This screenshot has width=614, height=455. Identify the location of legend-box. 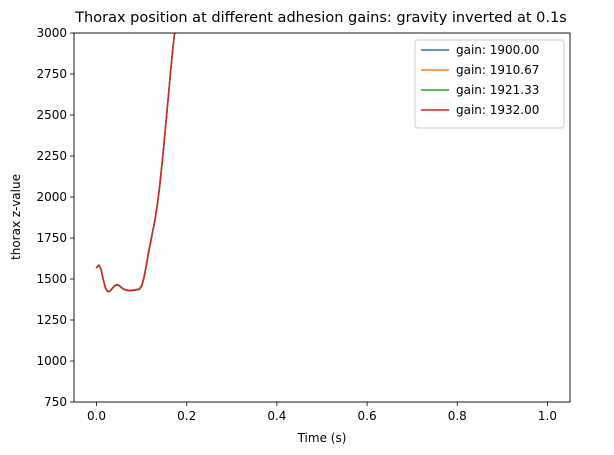
(489, 84).